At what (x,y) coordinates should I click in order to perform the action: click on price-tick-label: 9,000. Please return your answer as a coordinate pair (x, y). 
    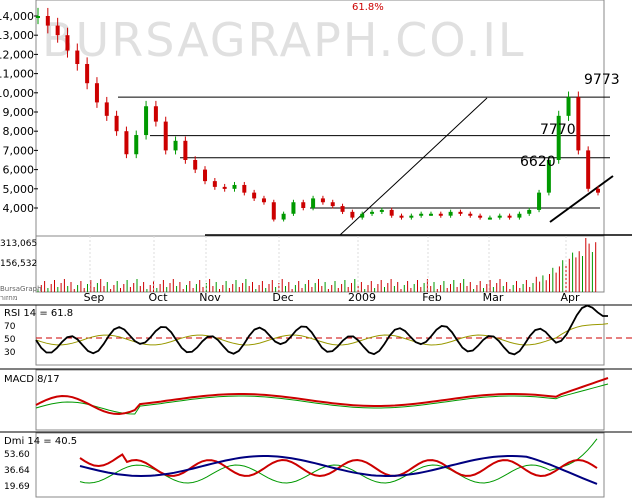
    Looking at the image, I should click on (19, 112).